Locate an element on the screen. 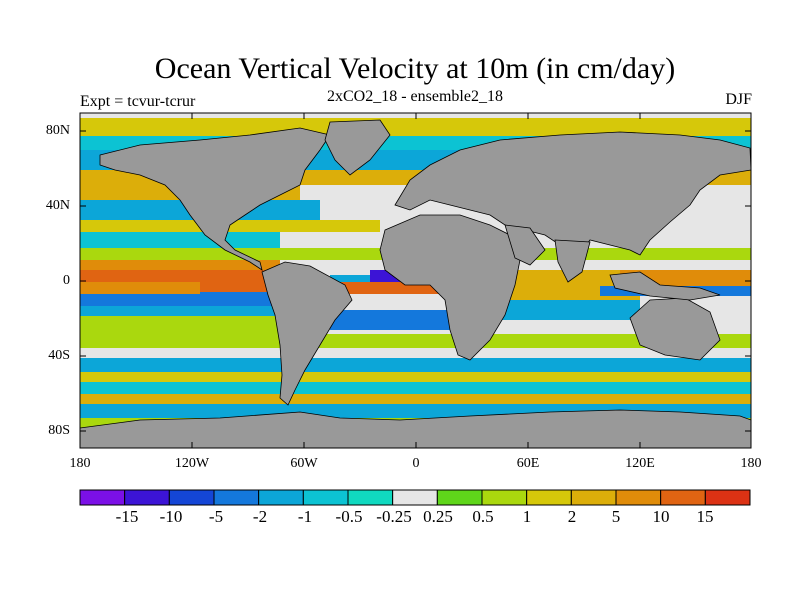 Image resolution: width=800 pixels, height=600 pixels. colorbar-label: -10 is located at coordinates (171, 516).